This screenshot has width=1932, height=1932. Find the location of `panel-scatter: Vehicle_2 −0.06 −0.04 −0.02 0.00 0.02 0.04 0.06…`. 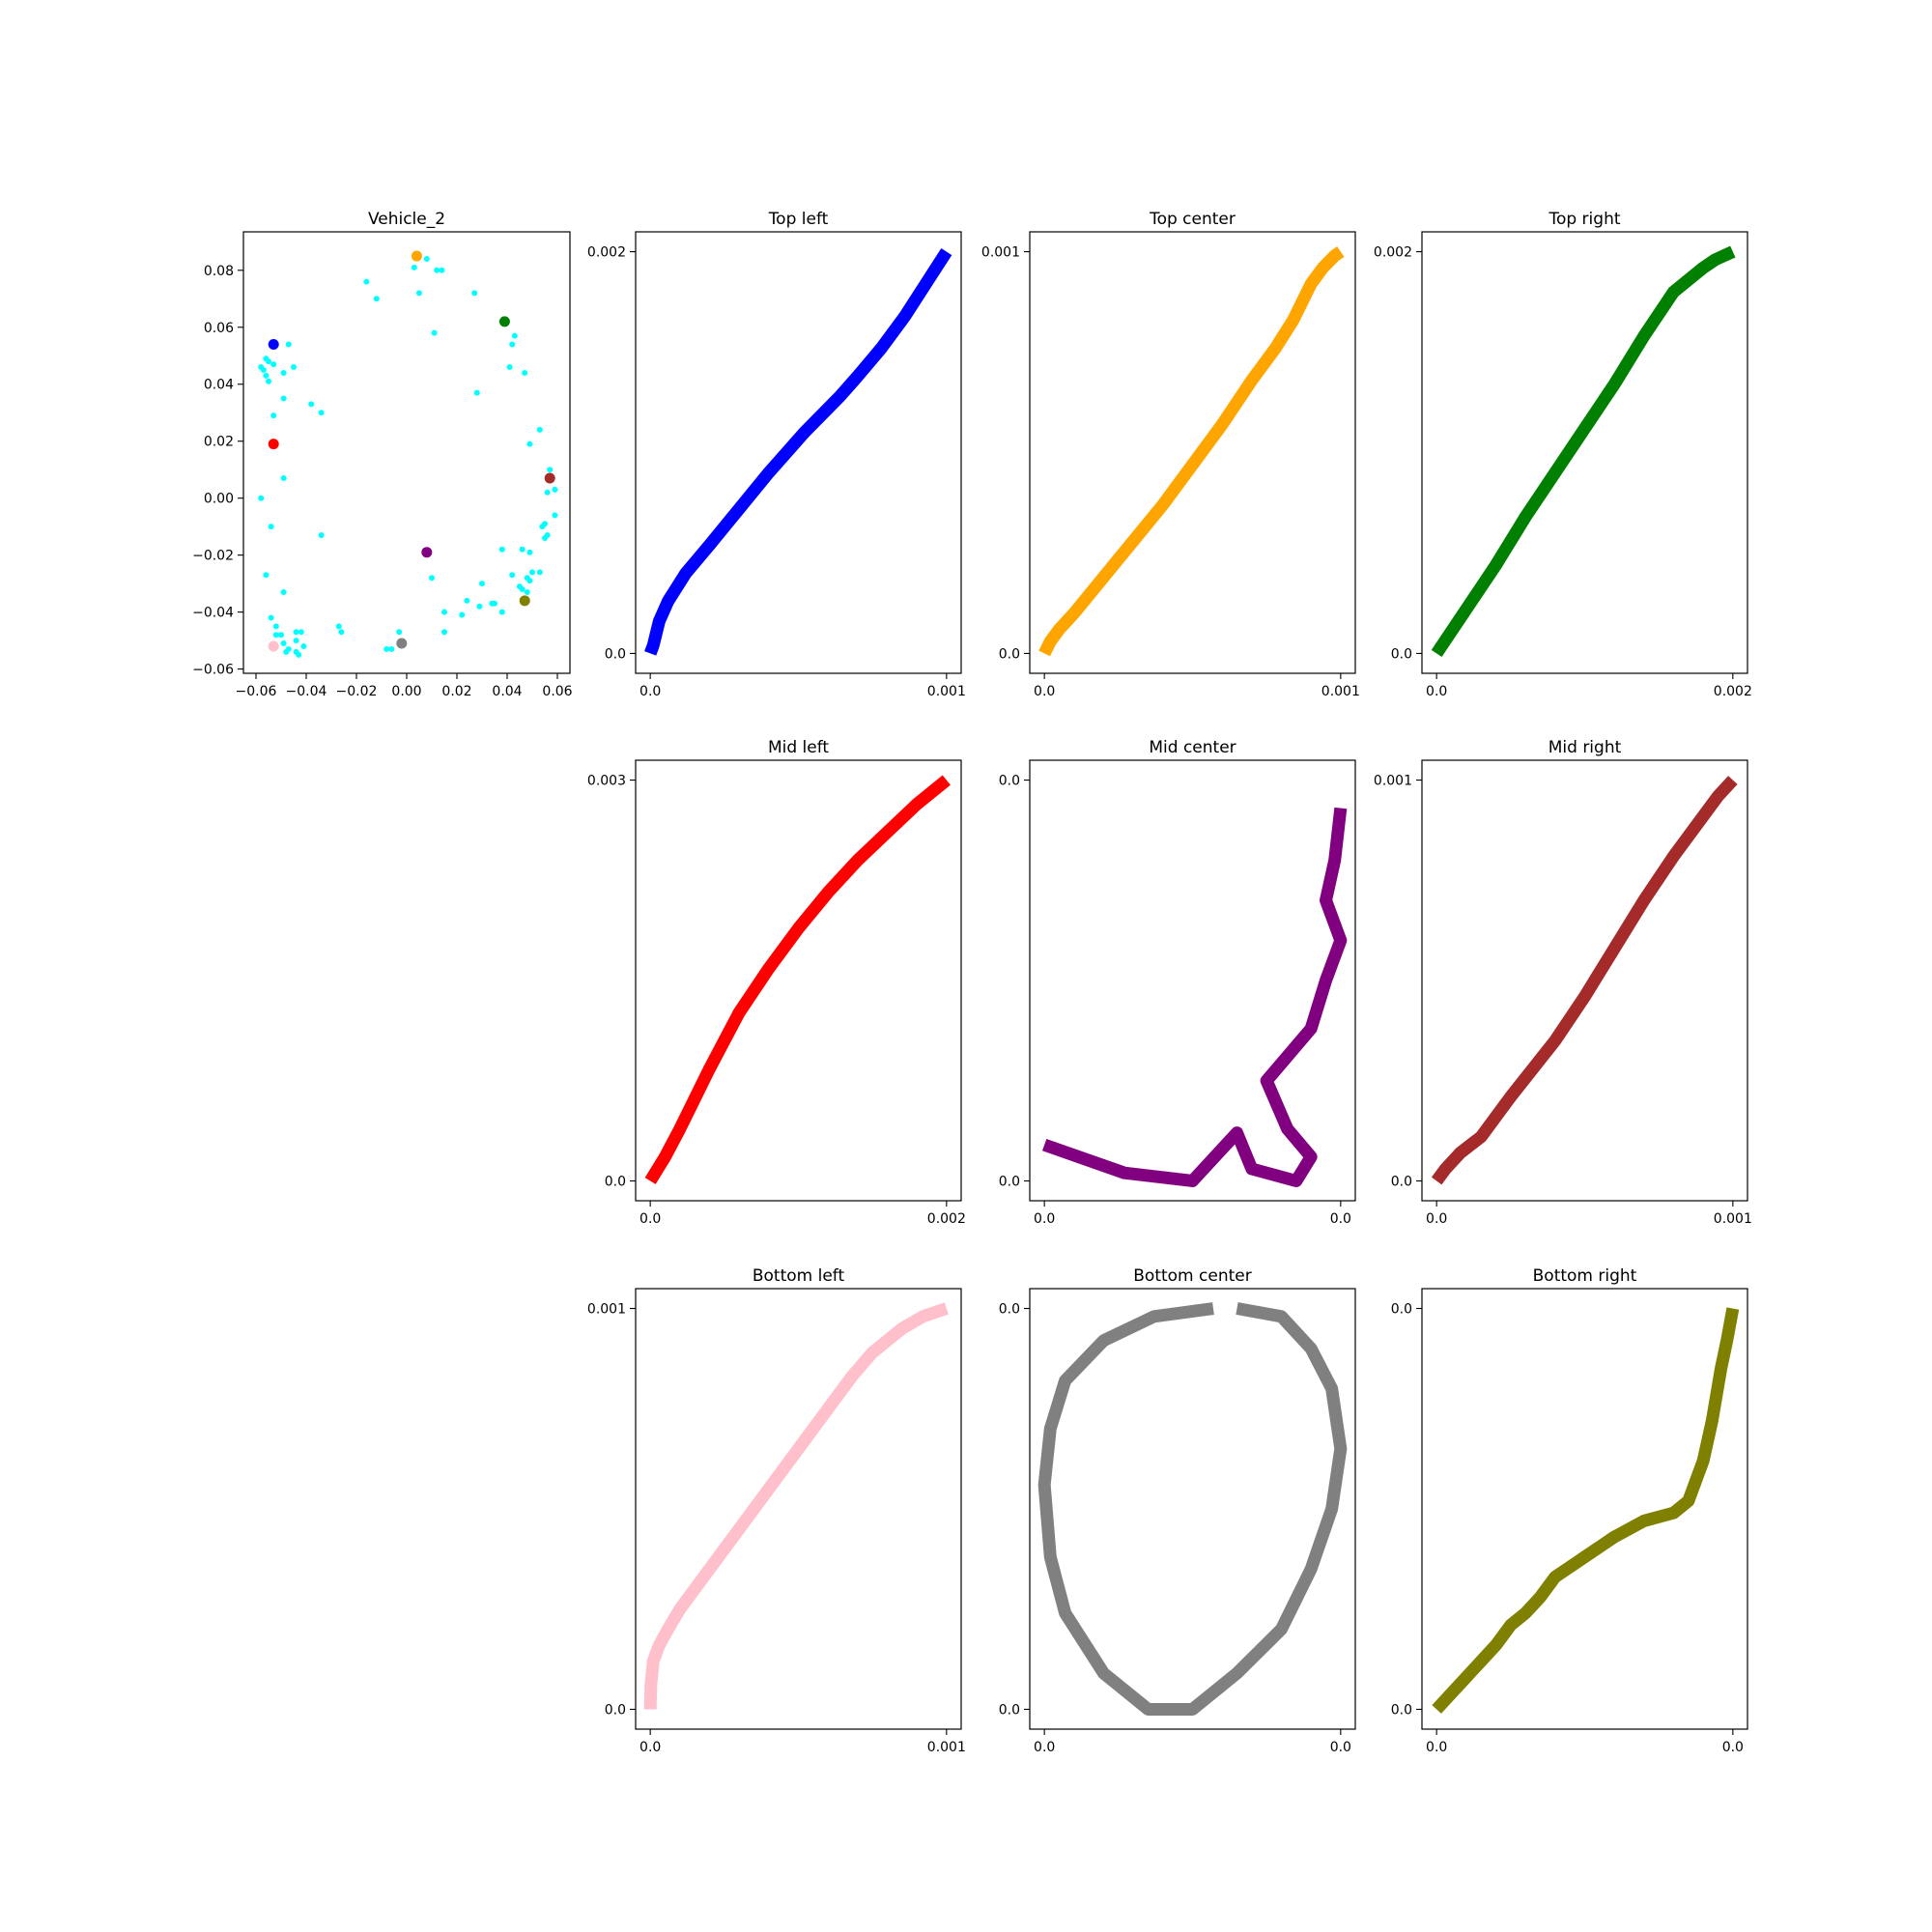

panel-scatter: Vehicle_2 −0.06 −0.04 −0.02 0.00 0.02 0.04 0.06… is located at coordinates (382, 454).